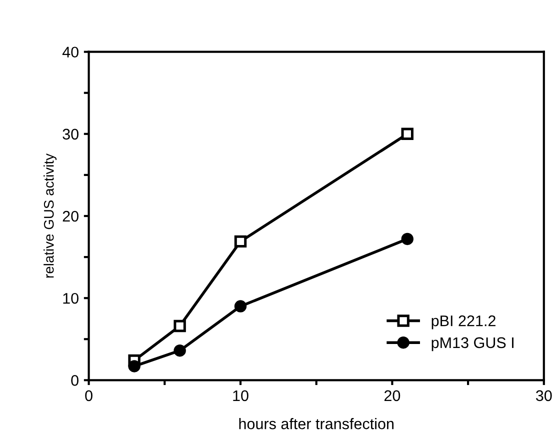 This screenshot has width=555, height=432. Describe the element at coordinates (50, 216) in the screenshot. I see `y-axis-title: relative GUS activity` at that location.